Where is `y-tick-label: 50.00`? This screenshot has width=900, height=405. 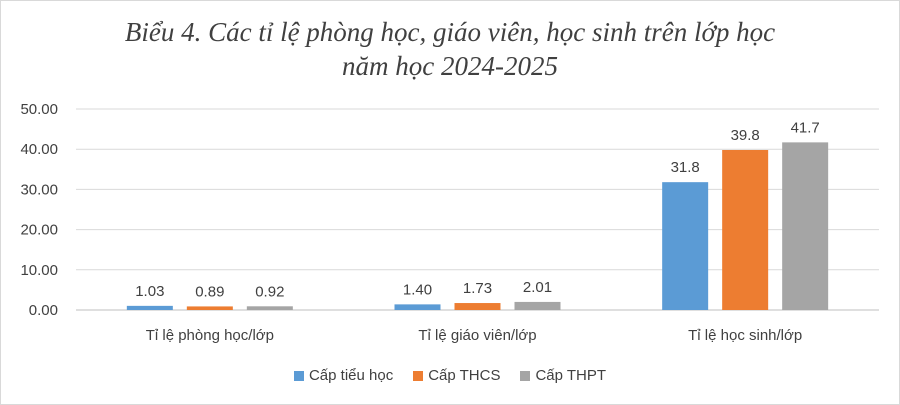 y-tick-label: 50.00 is located at coordinates (39, 109).